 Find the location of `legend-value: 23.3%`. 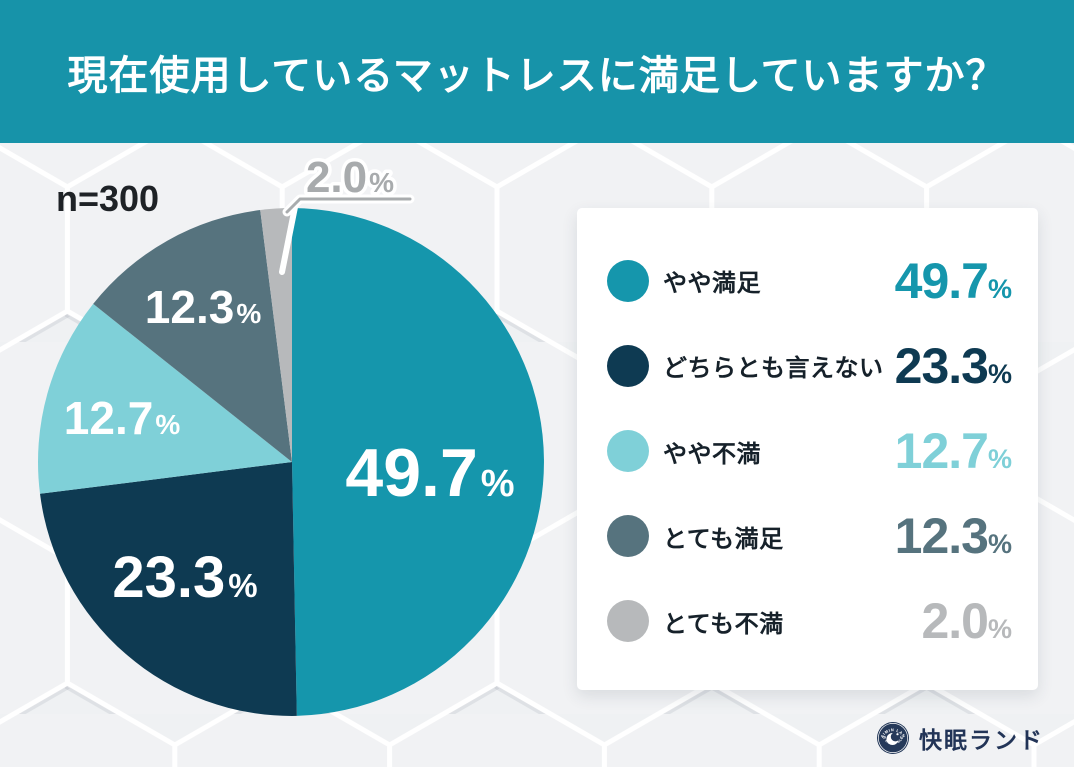

legend-value: 23.3% is located at coordinates (953, 365).